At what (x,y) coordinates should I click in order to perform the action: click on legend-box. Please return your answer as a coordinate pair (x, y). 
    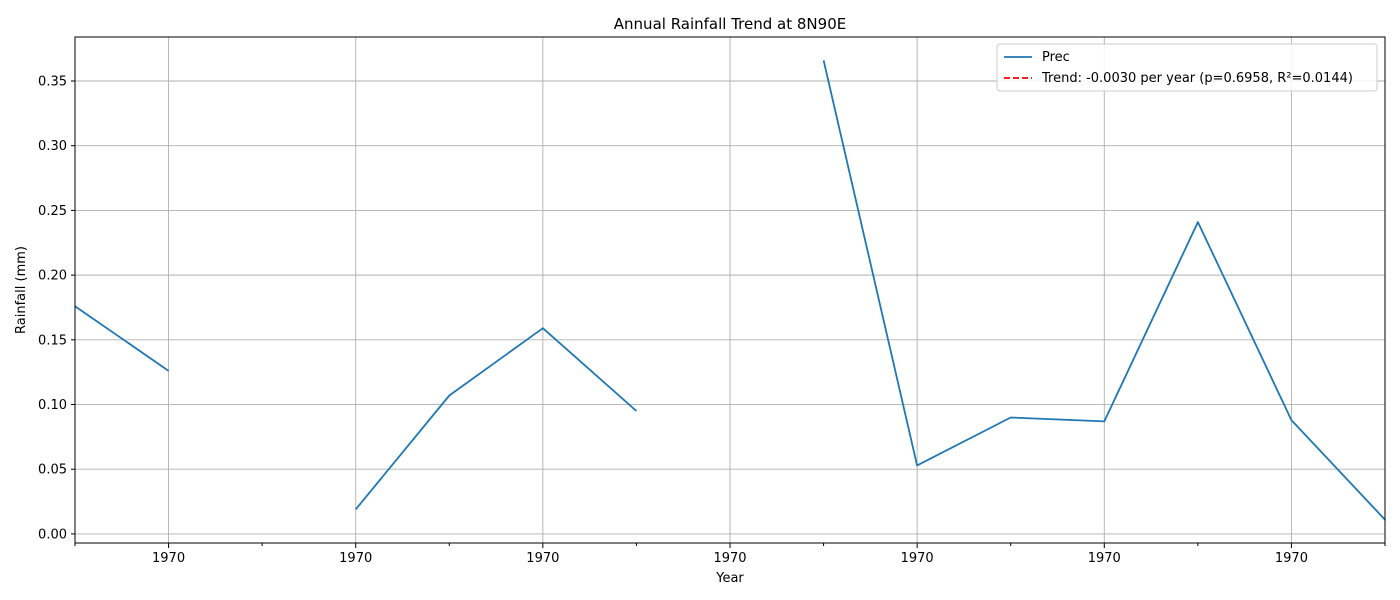
    Looking at the image, I should click on (1187, 67).